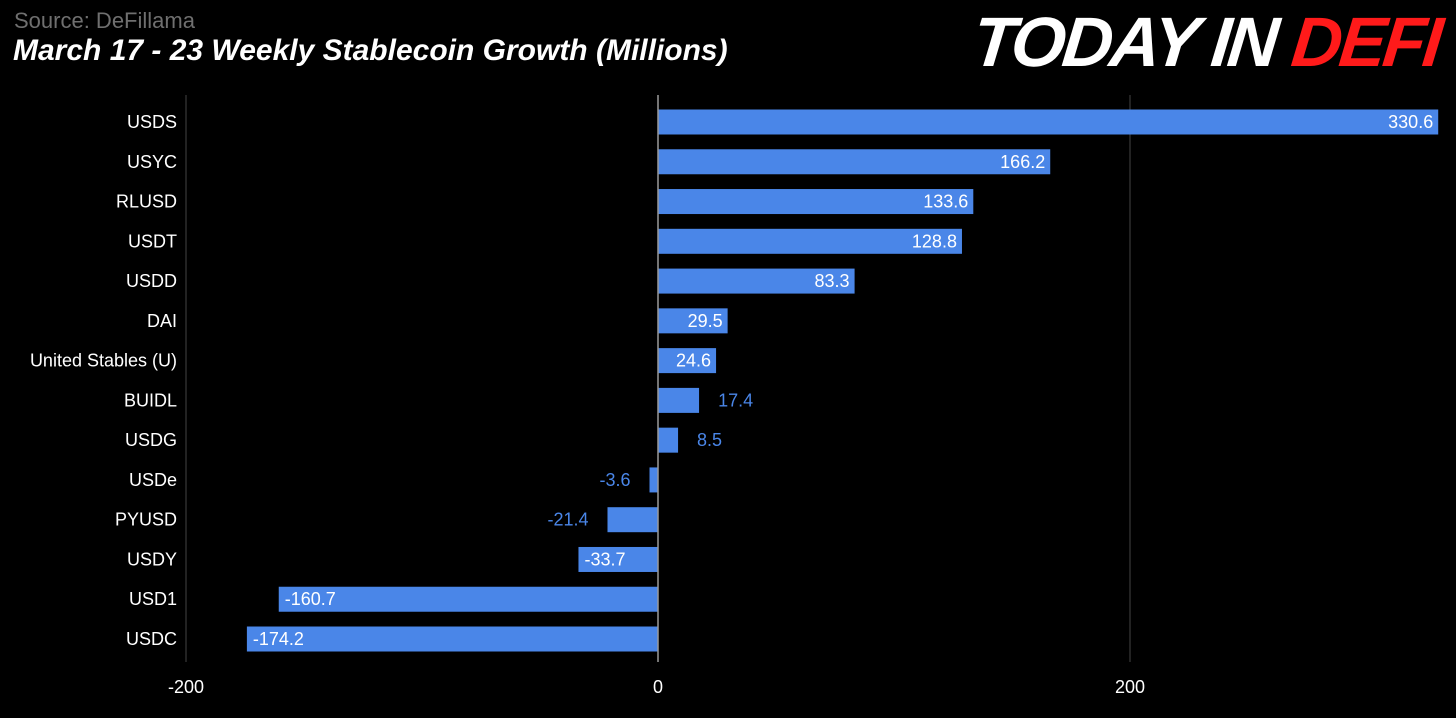  What do you see at coordinates (152, 122) in the screenshot?
I see `category-label: USDS` at bounding box center [152, 122].